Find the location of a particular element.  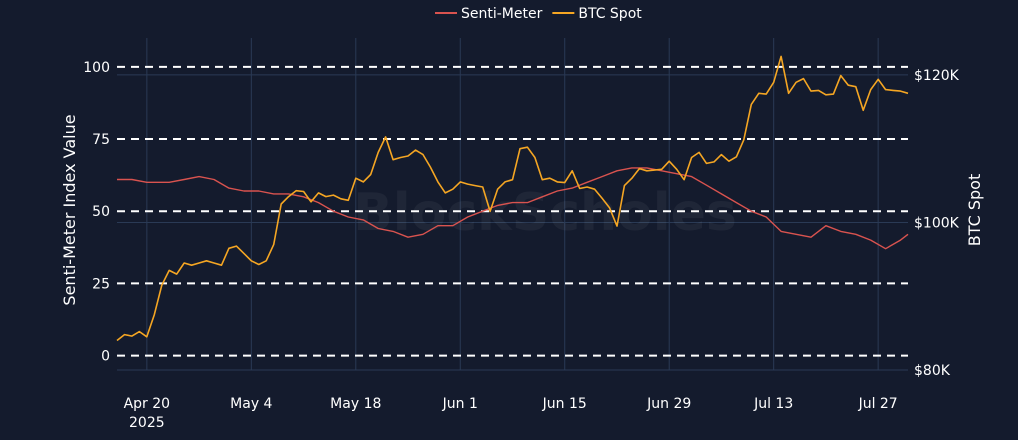

x-tick-label: Jul 13 is located at coordinates (773, 404).